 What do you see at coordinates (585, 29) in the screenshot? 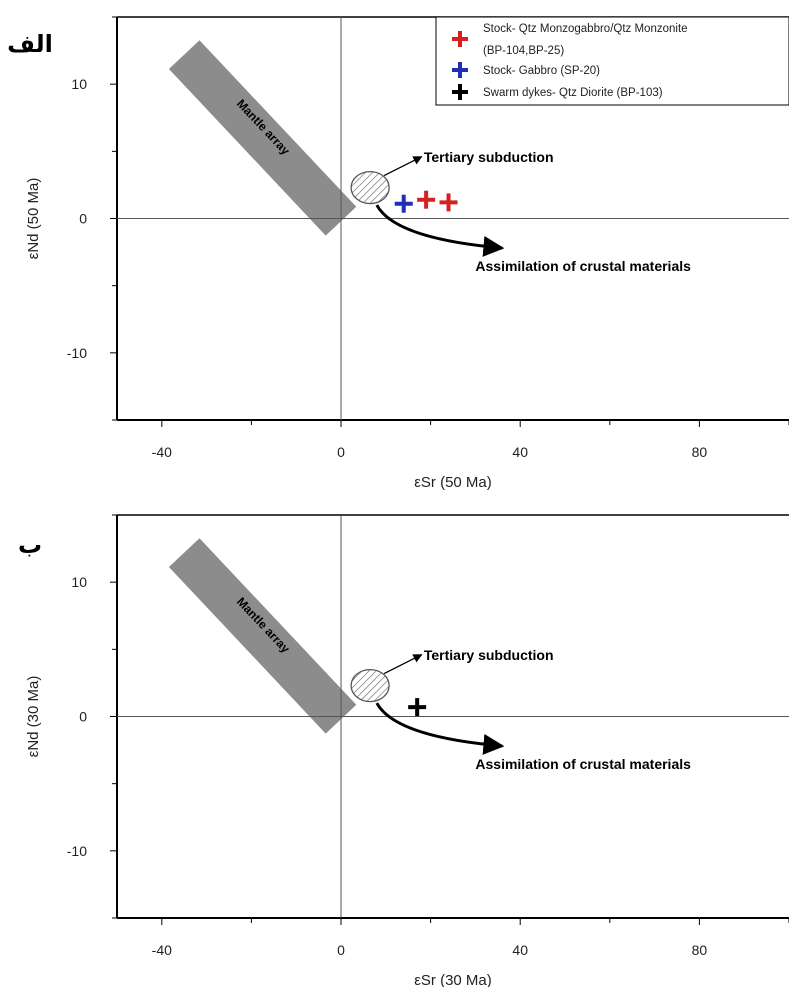
I see `legend-label: Stock- Qtz Monzogabbro/Qtz Monzonite` at bounding box center [585, 29].